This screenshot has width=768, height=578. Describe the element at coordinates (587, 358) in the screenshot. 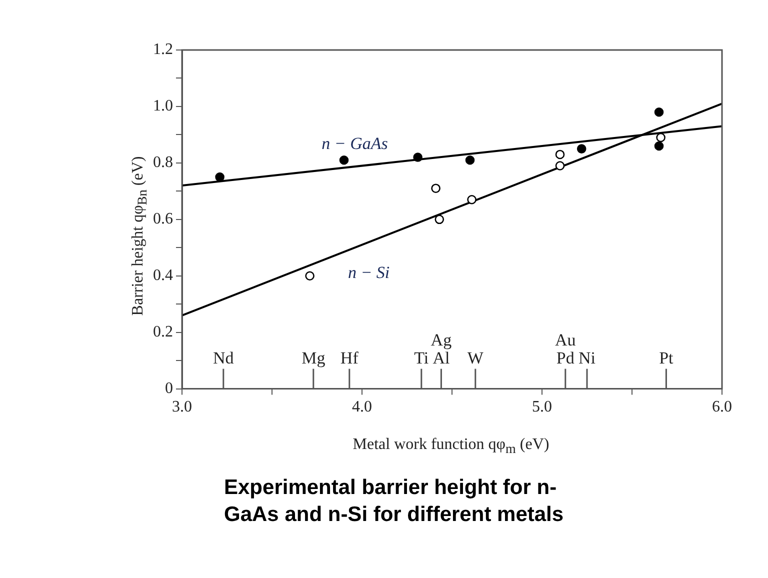

I see `ref-line-label: Ni` at that location.